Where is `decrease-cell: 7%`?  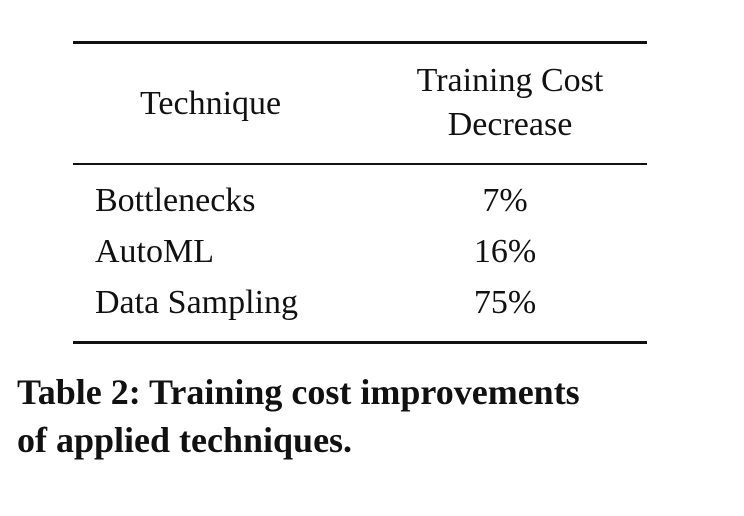 decrease-cell: 7% is located at coordinates (505, 200).